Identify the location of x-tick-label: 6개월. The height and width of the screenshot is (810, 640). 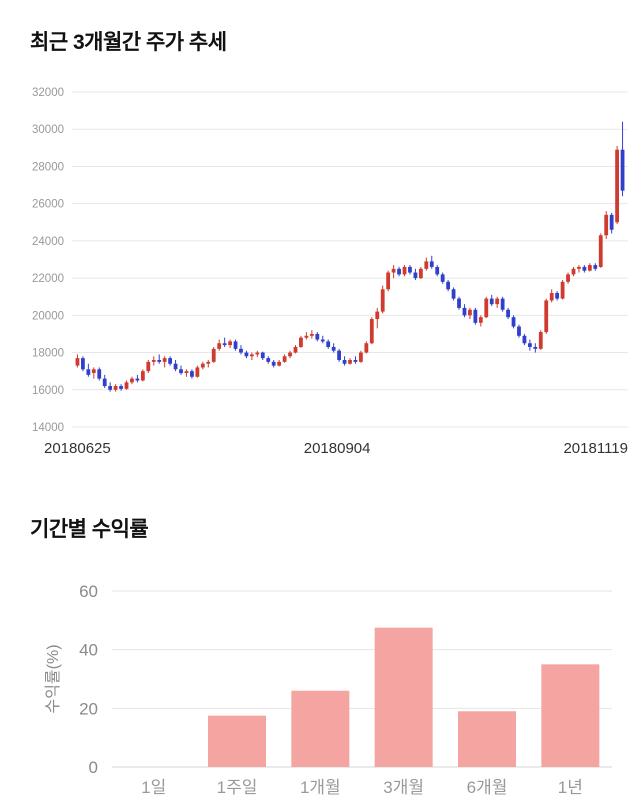
(487, 787).